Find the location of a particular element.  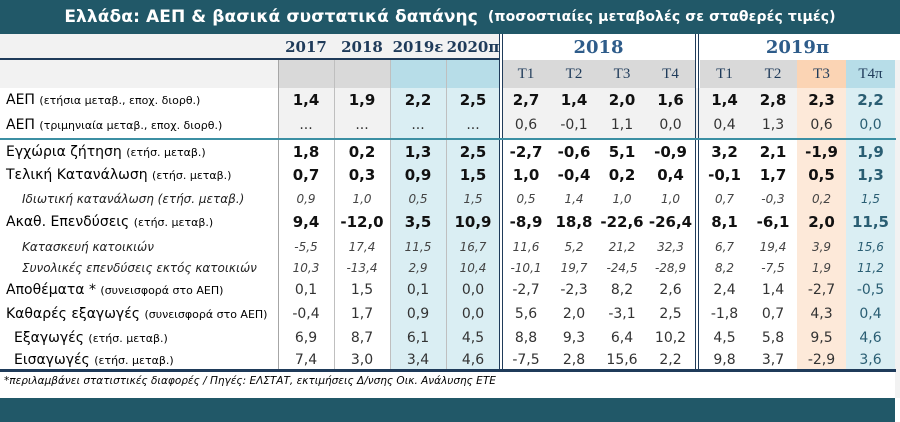

col-header-2017: 2017 is located at coordinates (306, 47).